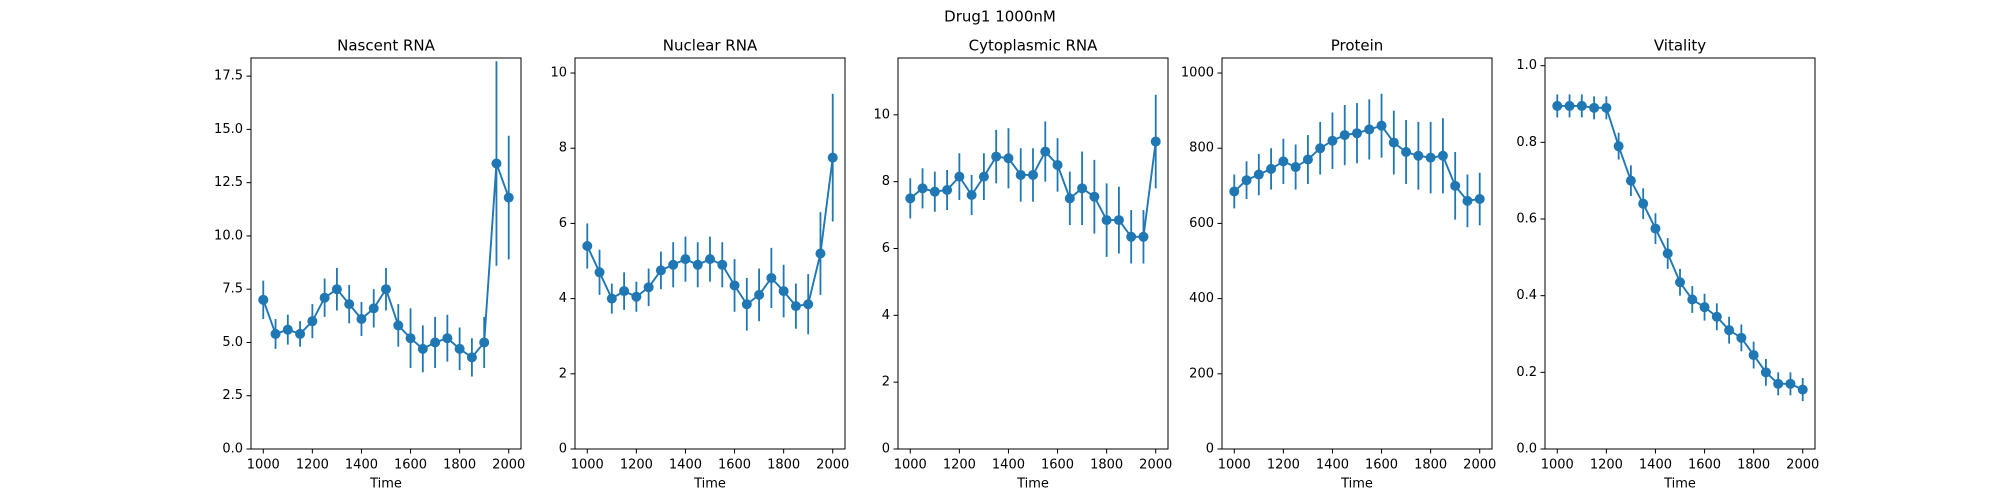  Describe the element at coordinates (1526, 65) in the screenshot. I see `y-tick-label: 1.0` at that location.